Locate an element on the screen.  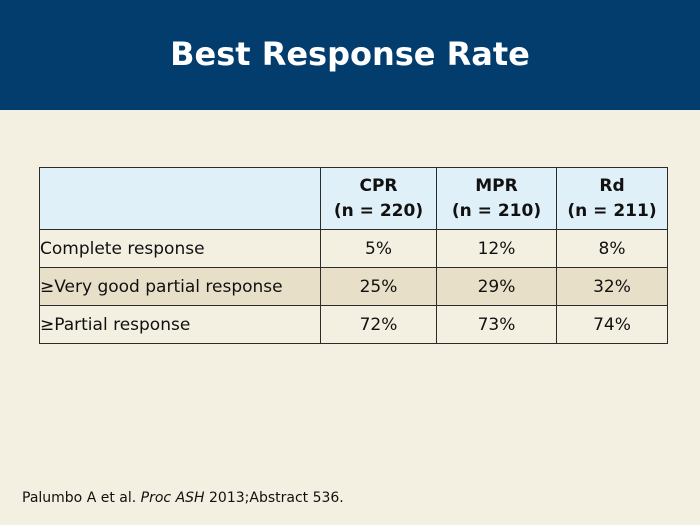
citation-journal: Proc ASH is located at coordinates (172, 498).